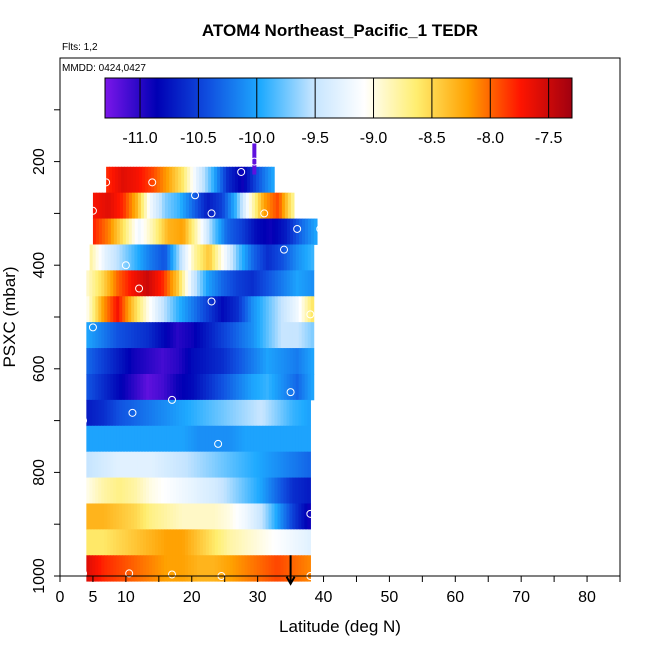  What do you see at coordinates (132, 412) in the screenshot?
I see `sample-circle` at bounding box center [132, 412].